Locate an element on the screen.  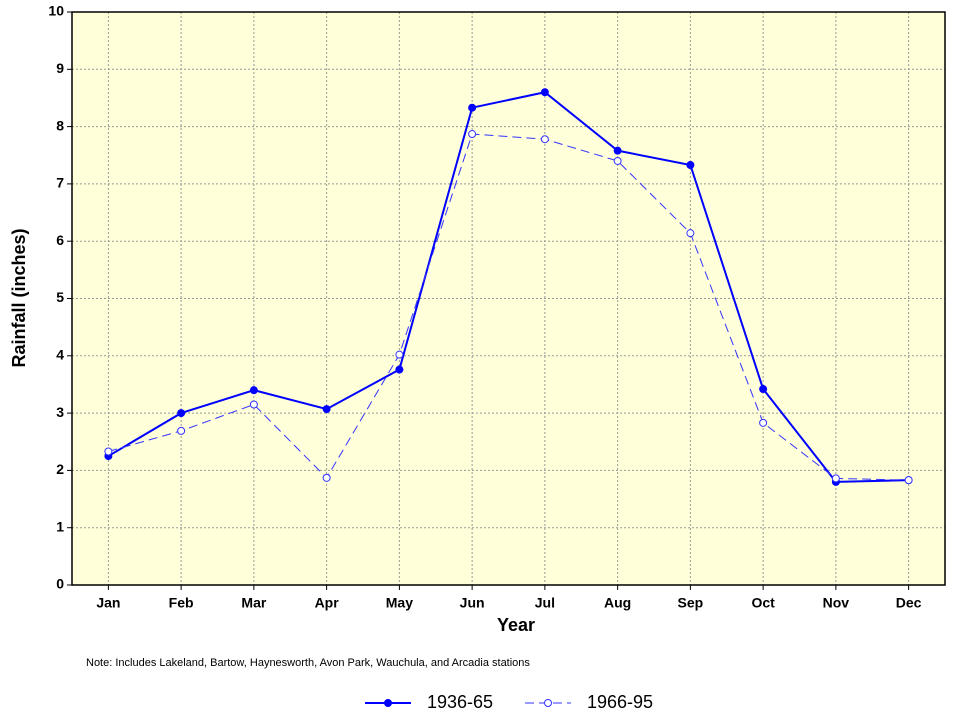
y-tick-label: 4 is located at coordinates (60, 355).